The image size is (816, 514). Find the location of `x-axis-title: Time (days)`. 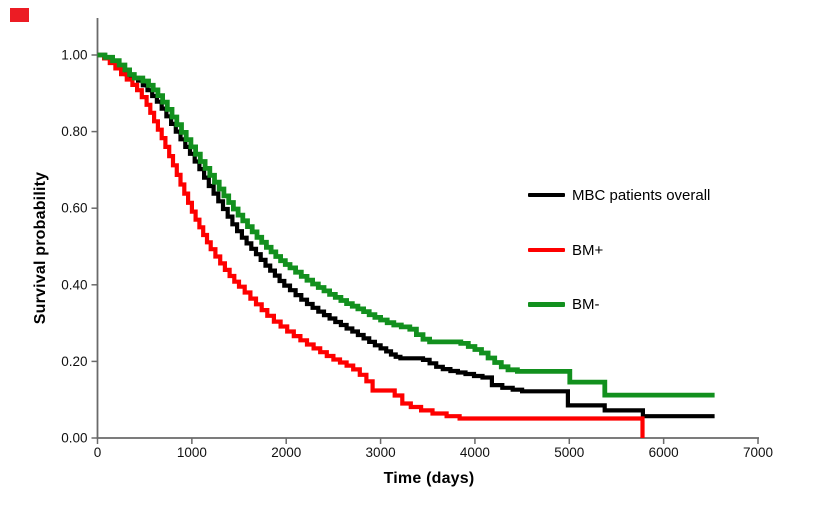

x-axis-title: Time (days) is located at coordinates (429, 478).